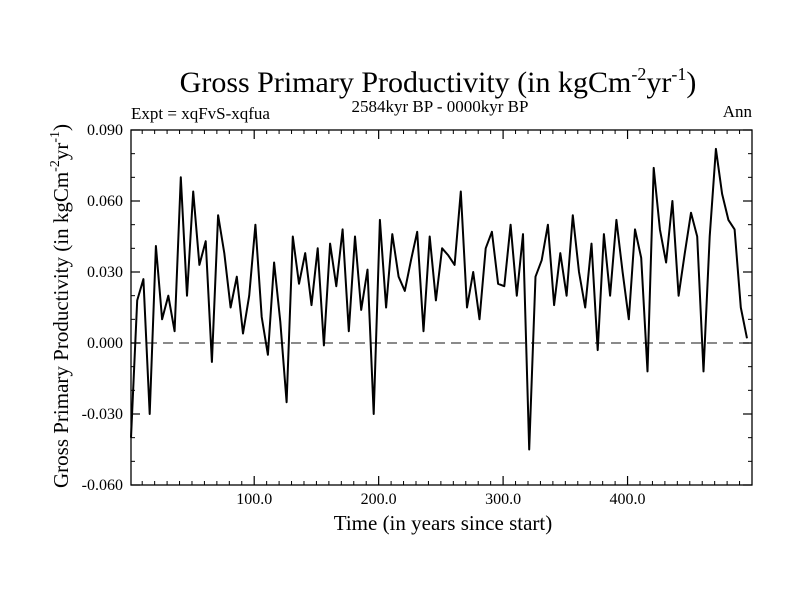 This screenshot has width=800, height=600. Describe the element at coordinates (443, 523) in the screenshot. I see `x-axis-label: Time (in years since start)` at that location.